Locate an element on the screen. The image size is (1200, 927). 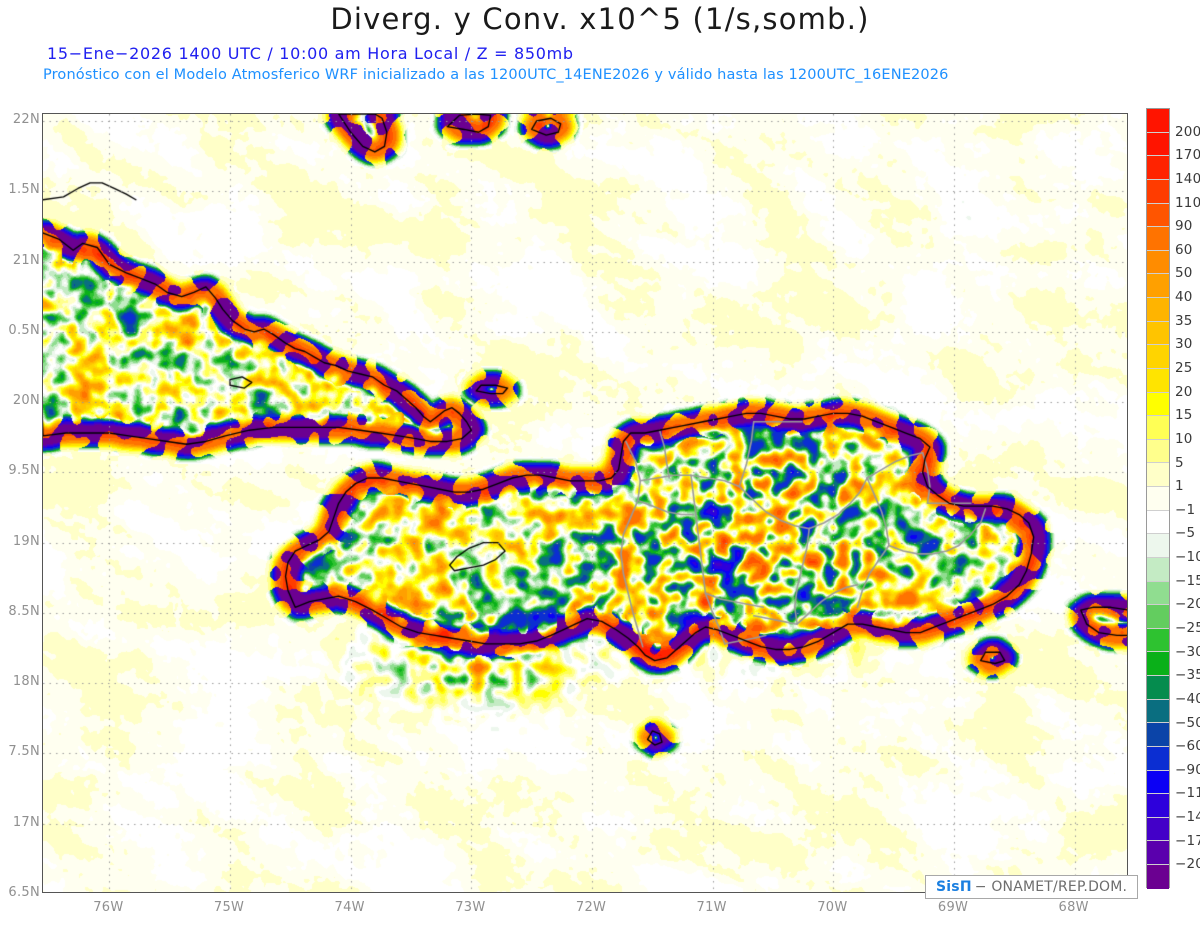
y-tick-label: 9.5N is located at coordinates (24, 471).